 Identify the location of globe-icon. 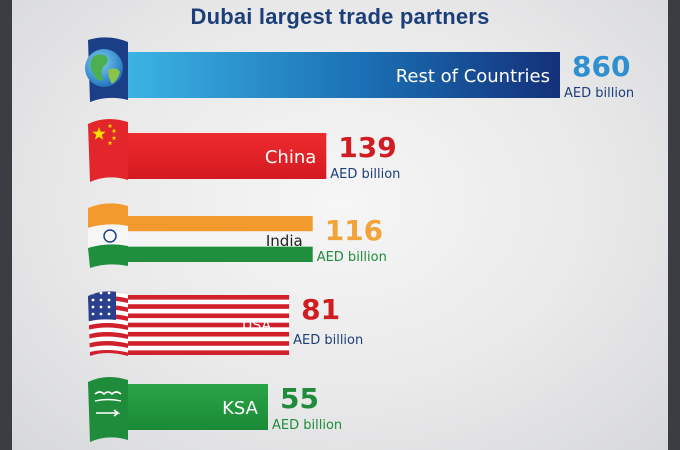
(106, 69).